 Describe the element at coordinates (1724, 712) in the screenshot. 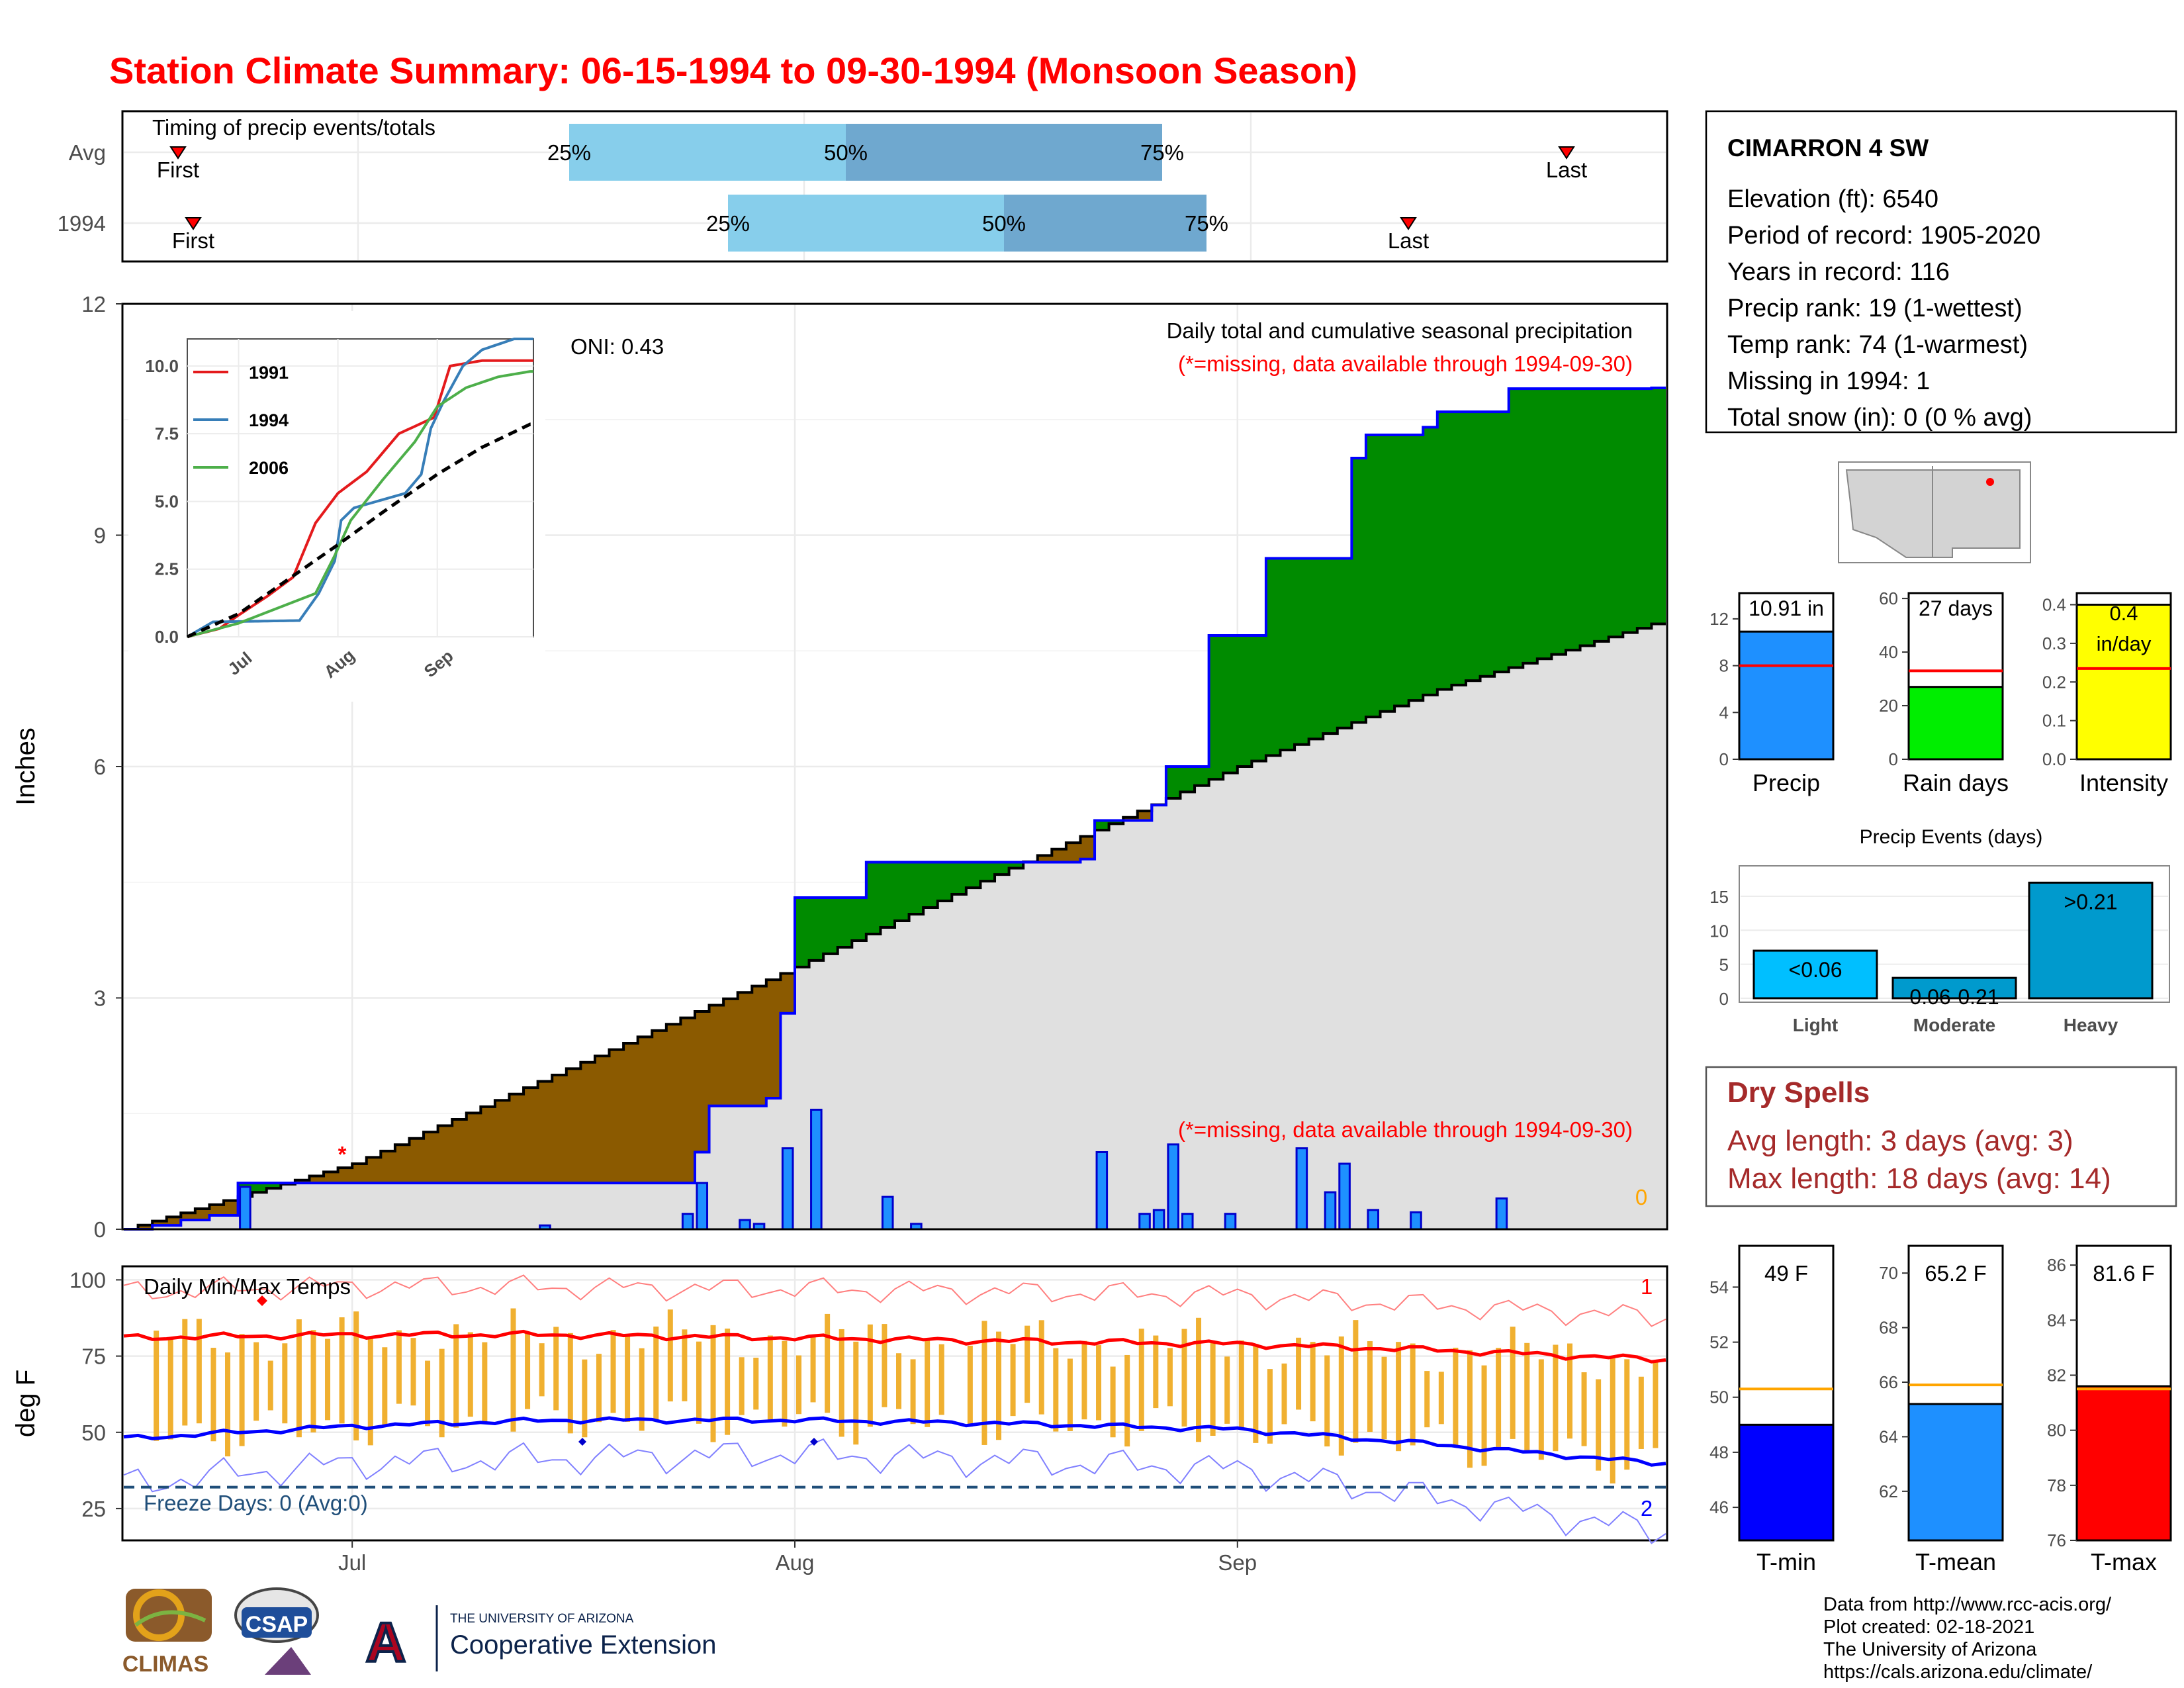

I see `summary-precip-tick-1: 4` at that location.